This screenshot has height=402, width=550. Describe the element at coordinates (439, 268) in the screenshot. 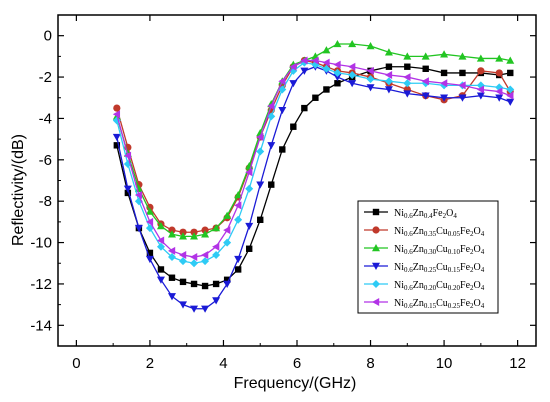

I see `legend-label: Ni0.6Zn0.25Cu0.15Fe2O4` at that location.